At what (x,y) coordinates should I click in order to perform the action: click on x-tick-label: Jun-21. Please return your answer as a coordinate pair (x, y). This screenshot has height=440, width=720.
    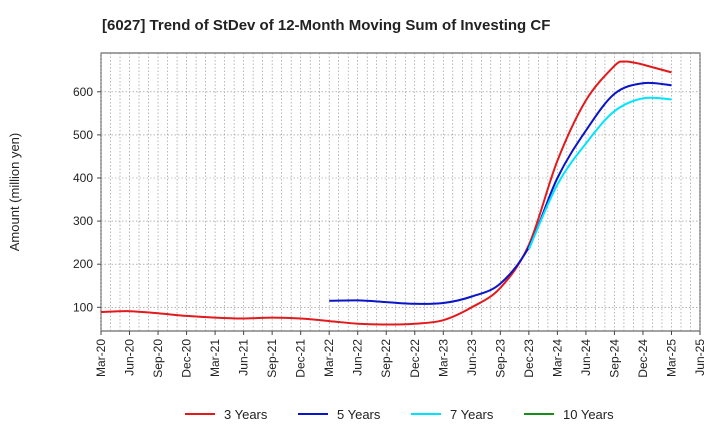
    Looking at the image, I should click on (244, 357).